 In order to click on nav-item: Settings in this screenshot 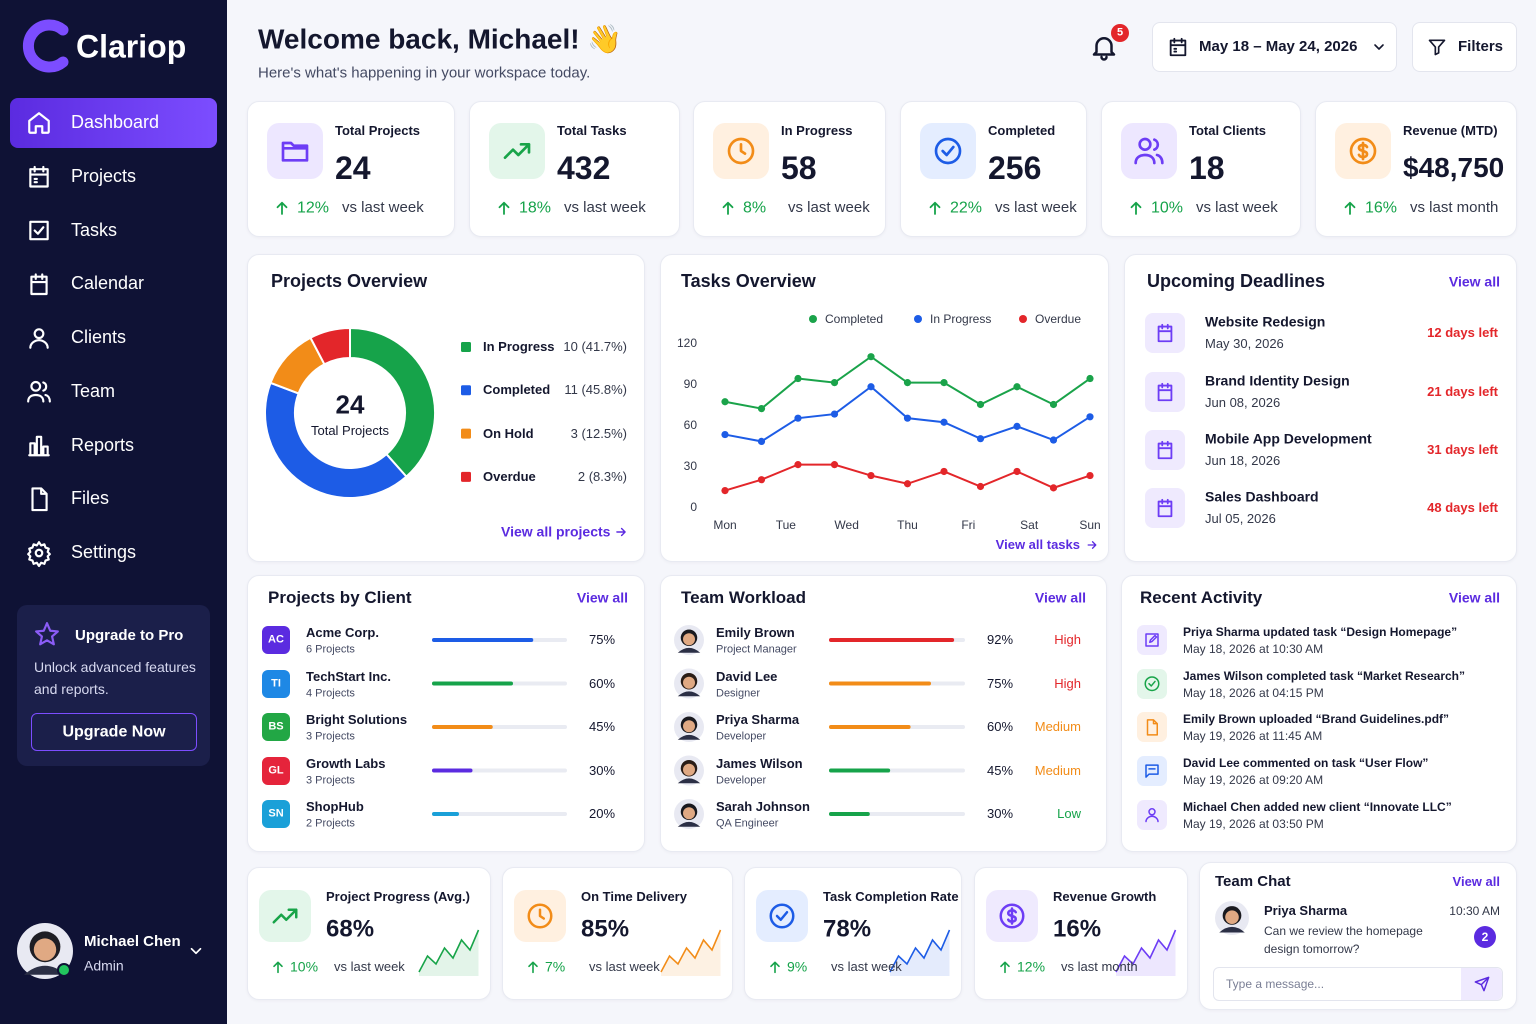, I will do `click(104, 552)`.